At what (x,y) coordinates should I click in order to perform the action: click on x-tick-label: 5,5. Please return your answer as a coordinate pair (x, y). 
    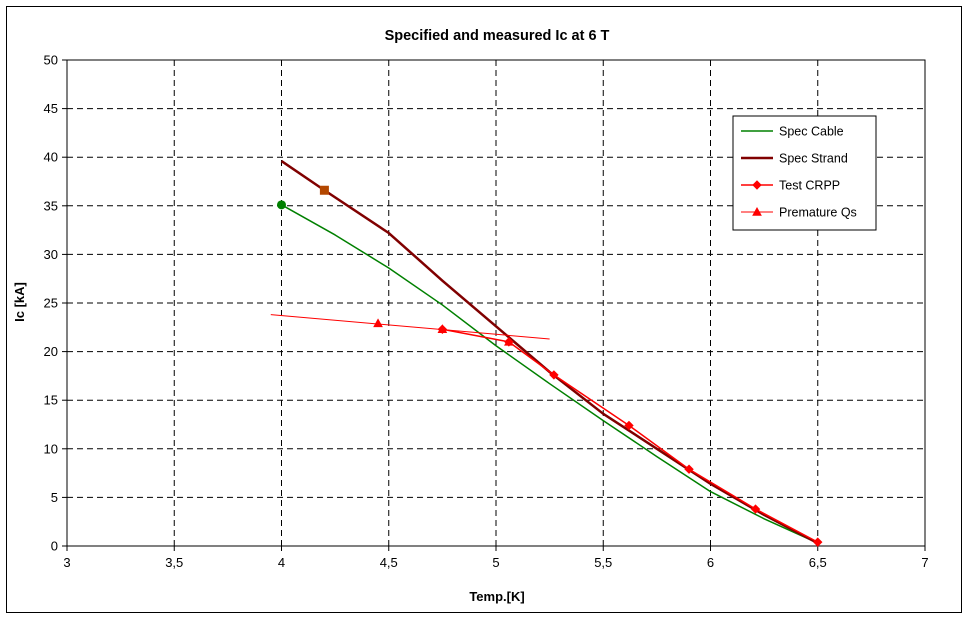
    Looking at the image, I should click on (603, 562).